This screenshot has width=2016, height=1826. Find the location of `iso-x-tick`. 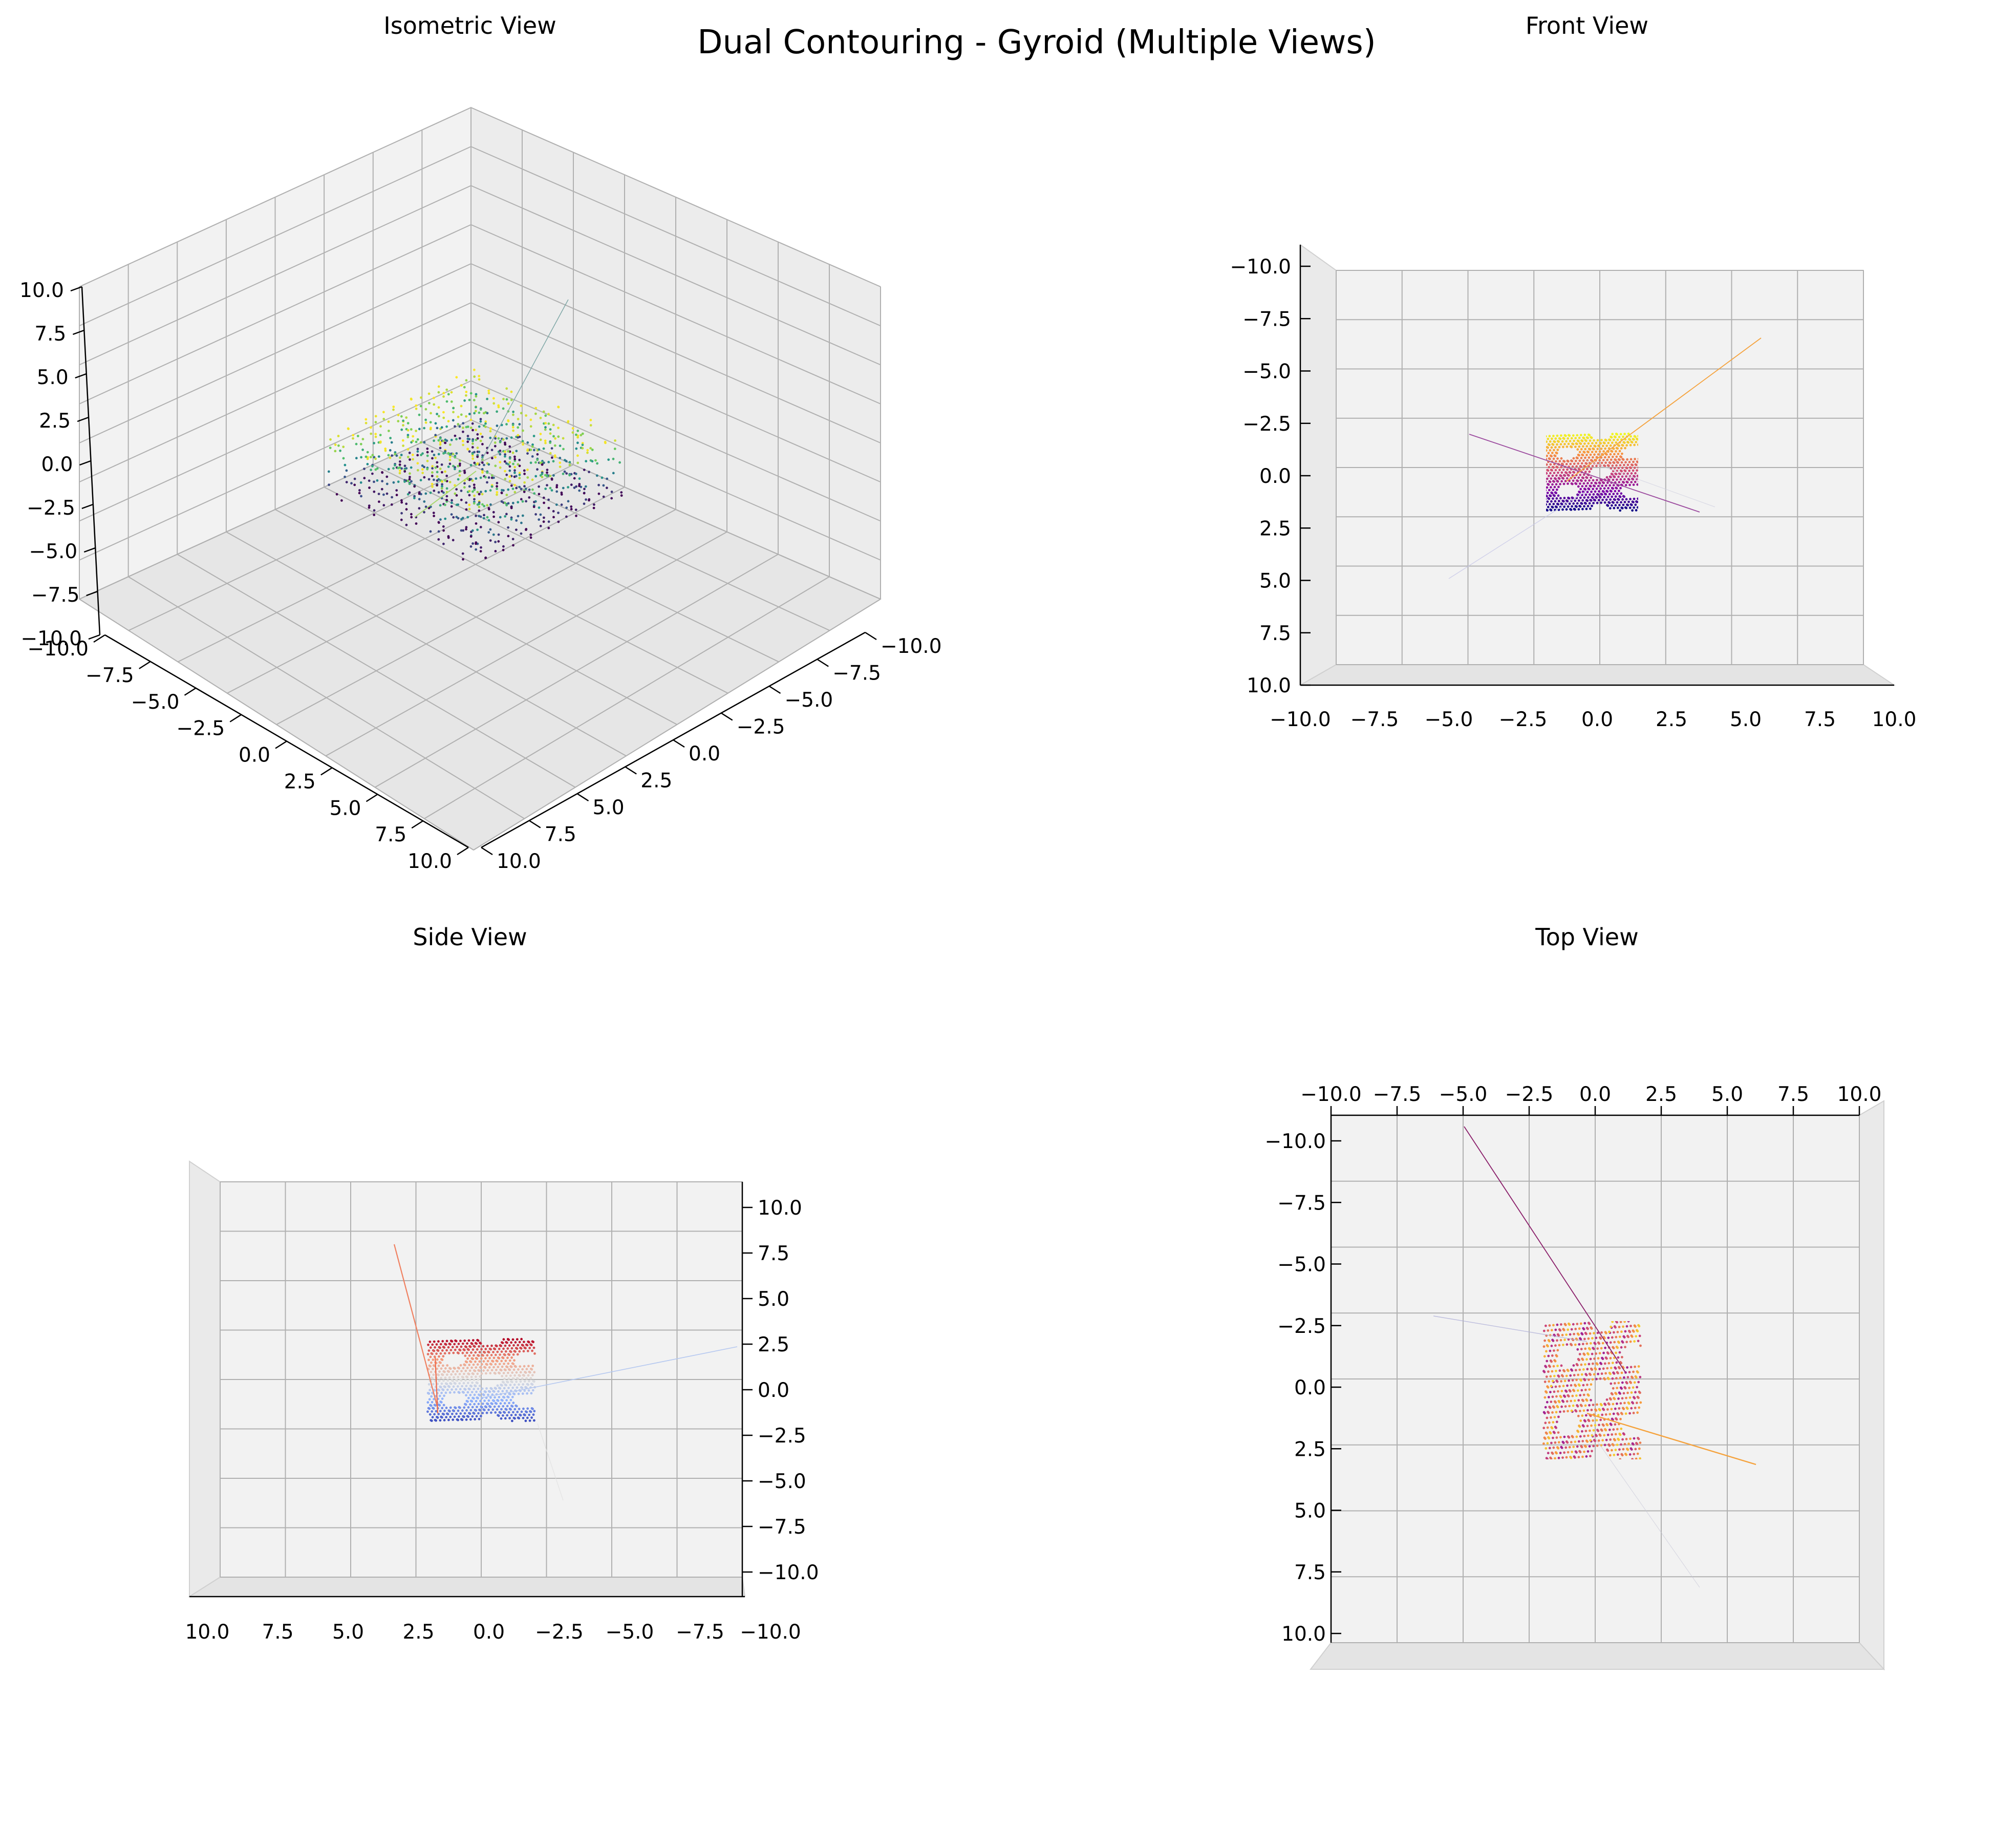

iso-x-tick is located at coordinates (99, 639).